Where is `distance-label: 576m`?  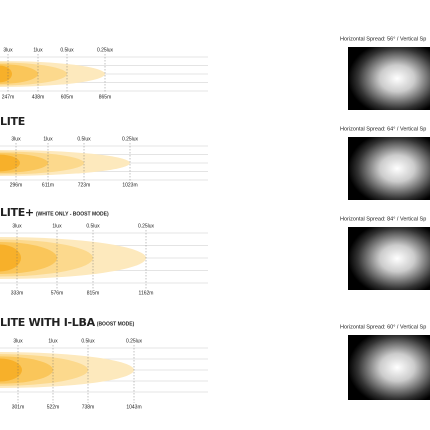
distance-label: 576m is located at coordinates (57, 293).